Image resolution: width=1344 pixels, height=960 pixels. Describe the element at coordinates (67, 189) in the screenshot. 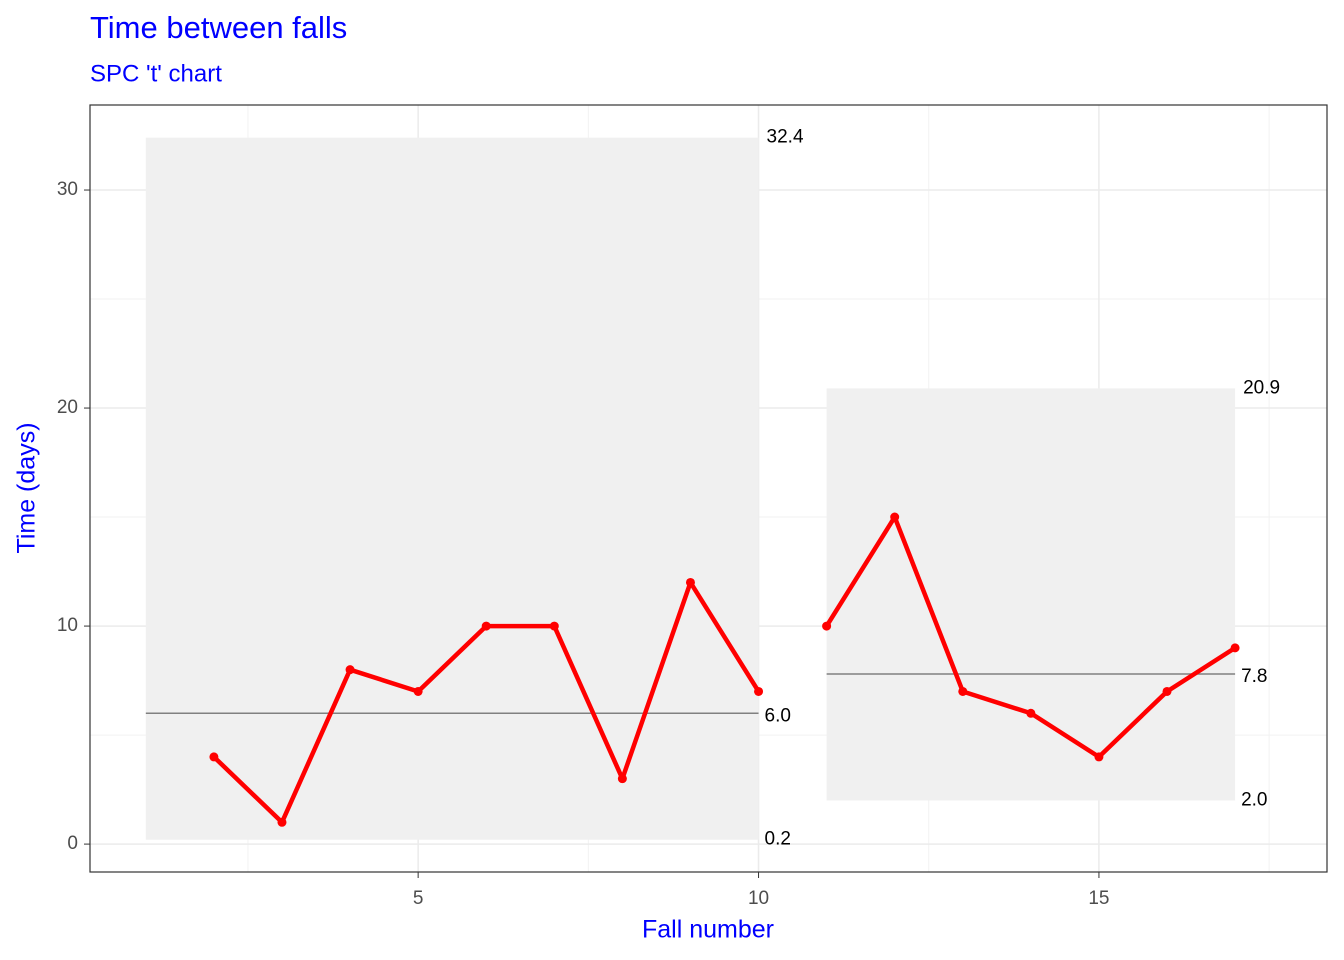

I see `y-tick-label: 30` at that location.